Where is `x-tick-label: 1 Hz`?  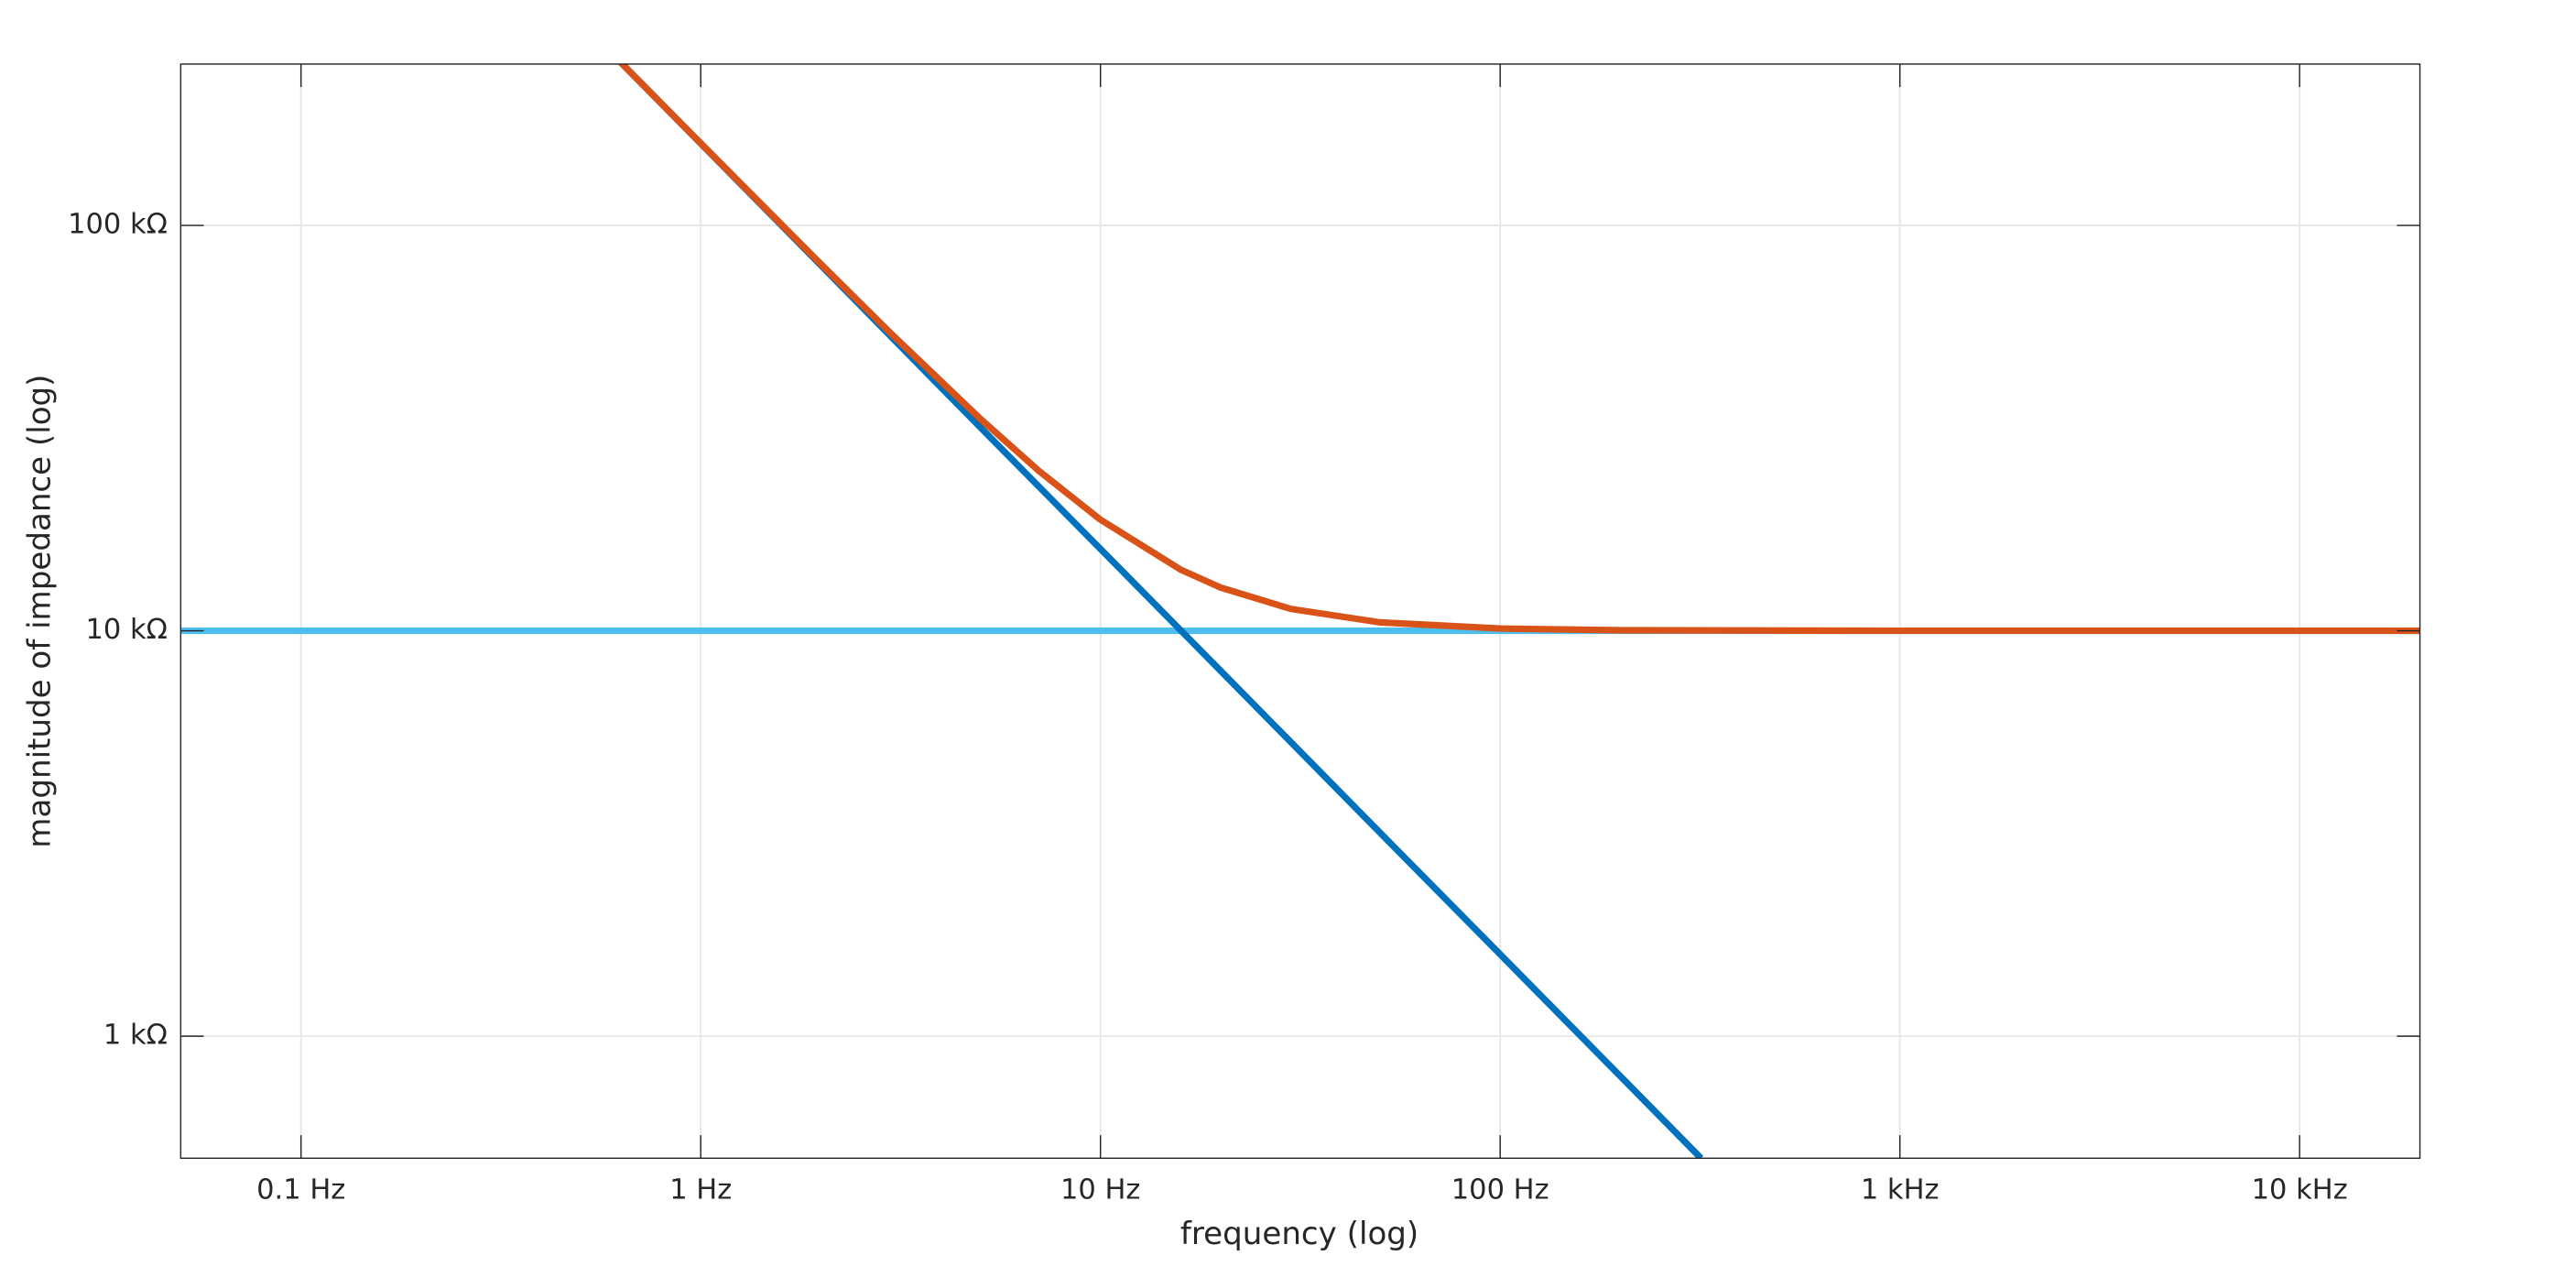
x-tick-label: 1 Hz is located at coordinates (700, 1190).